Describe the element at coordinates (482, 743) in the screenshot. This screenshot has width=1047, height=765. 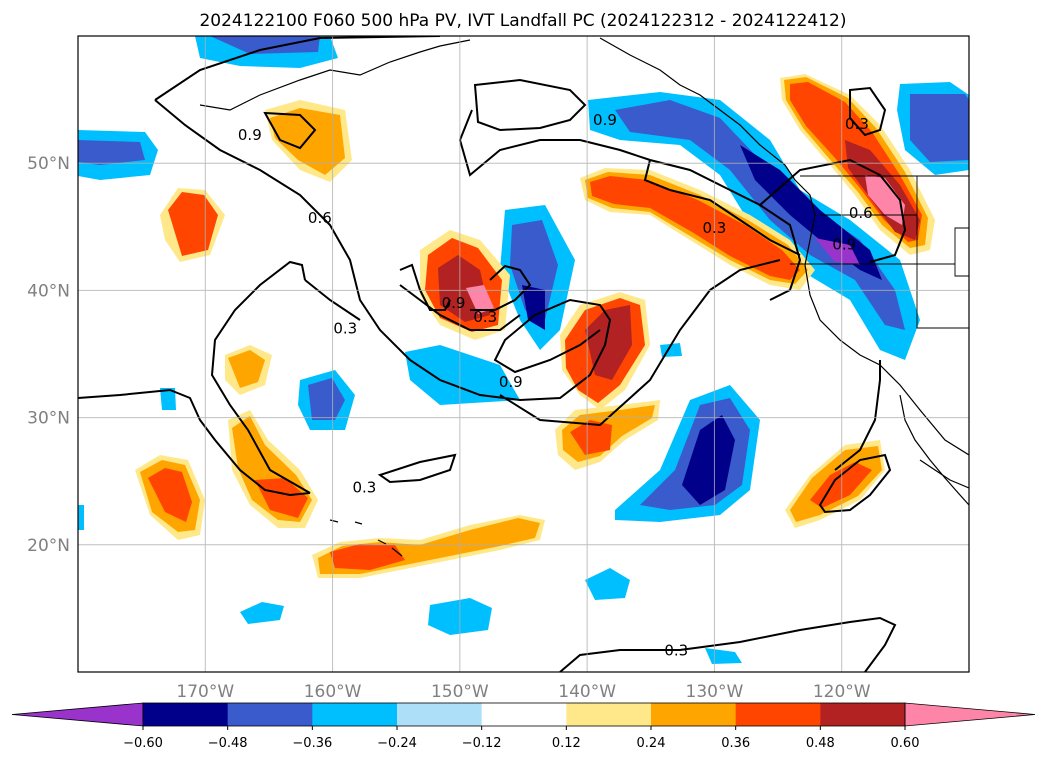
I see `colorbar-tick-label: −0.12` at that location.